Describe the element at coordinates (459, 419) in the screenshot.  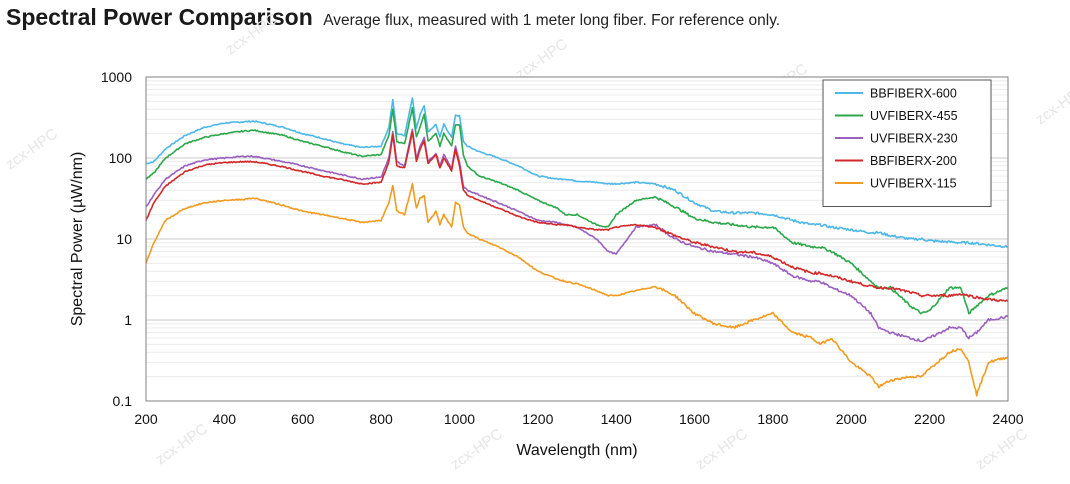
I see `x-tick-label: 1000` at that location.